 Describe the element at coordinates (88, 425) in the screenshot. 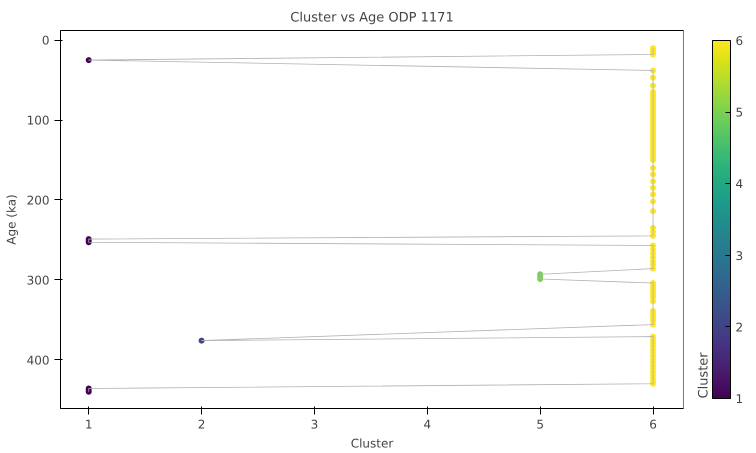

I see `x-tick-label: 1` at that location.